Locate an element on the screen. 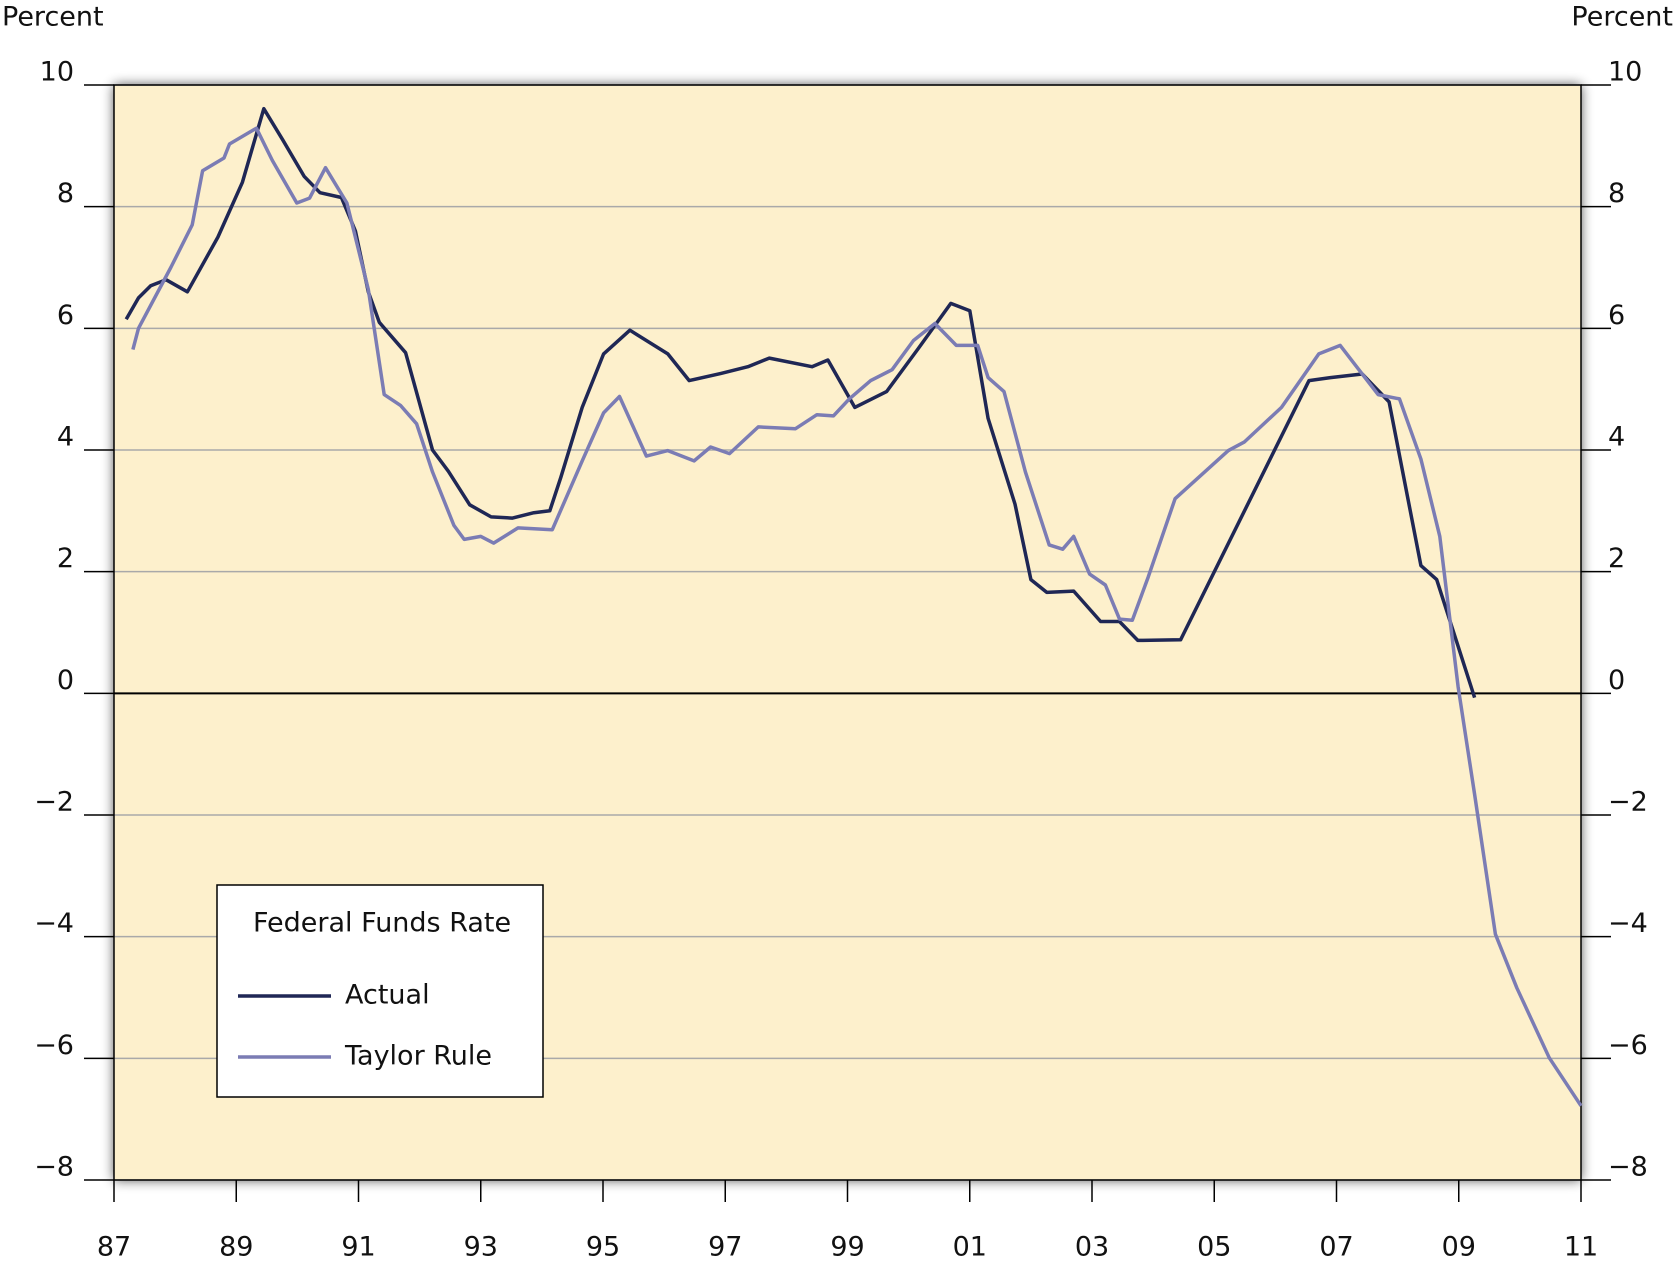 The height and width of the screenshot is (1268, 1675). x-tick-label: 05 is located at coordinates (1214, 1247).